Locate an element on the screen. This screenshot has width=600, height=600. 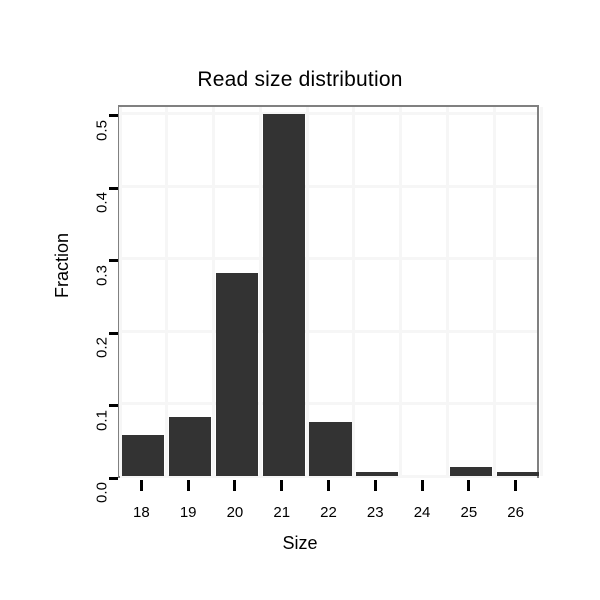
x-tick-label: 24 is located at coordinates (422, 512).